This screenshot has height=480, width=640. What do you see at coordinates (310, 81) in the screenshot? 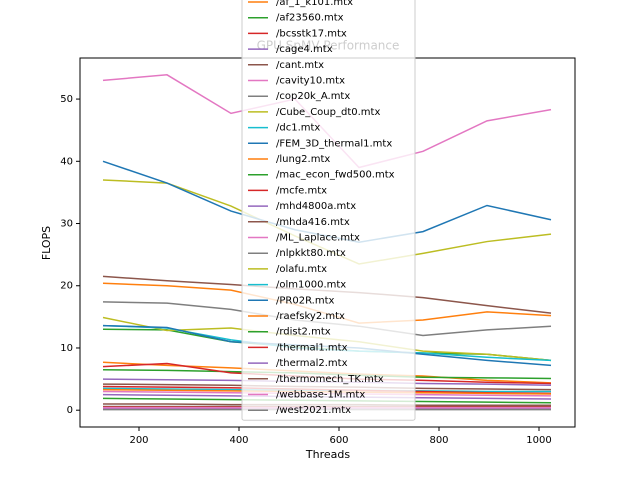
I see `legend-label: /cavity10.mtx` at bounding box center [310, 81].